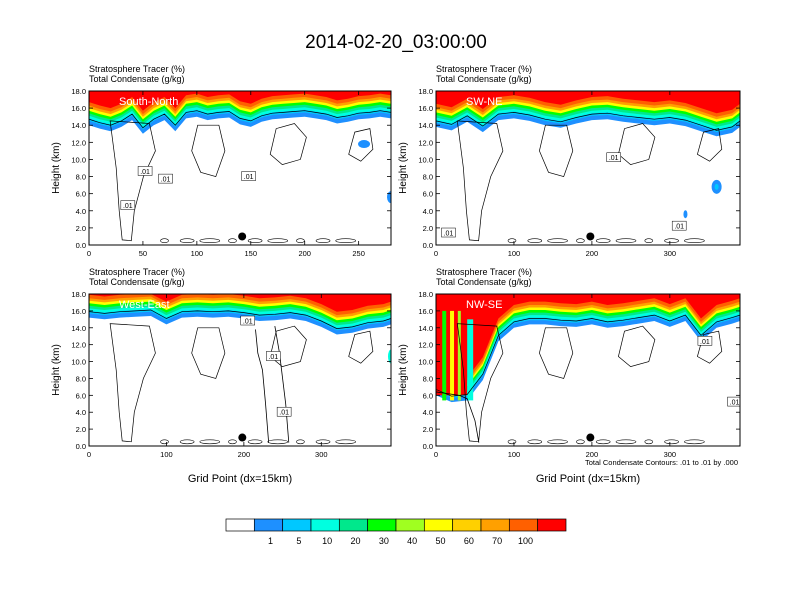 The image size is (792, 612). What do you see at coordinates (355, 541) in the screenshot?
I see `colorbar-label: 20` at bounding box center [355, 541].